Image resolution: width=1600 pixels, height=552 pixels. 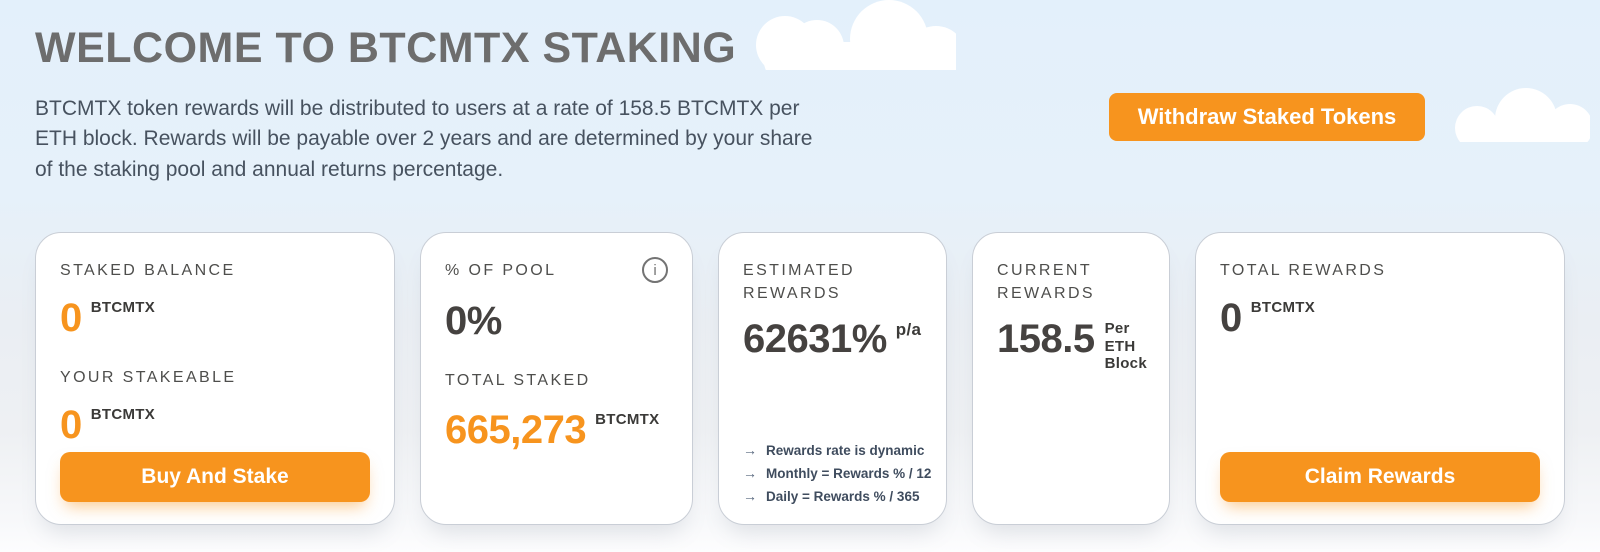 I want to click on stakeable-value-row: 0 BTCMTX, so click(x=215, y=425).